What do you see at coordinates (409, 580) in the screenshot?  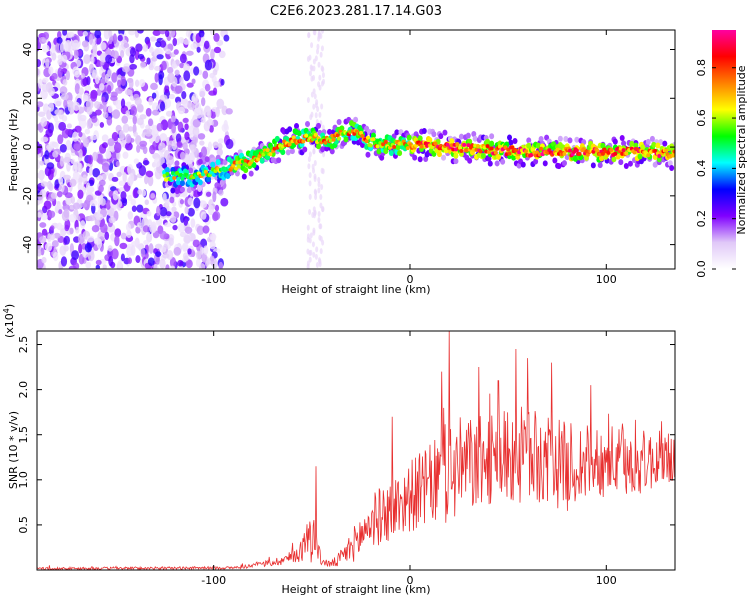 I see `snr-x-tick-label: 0` at bounding box center [409, 580].